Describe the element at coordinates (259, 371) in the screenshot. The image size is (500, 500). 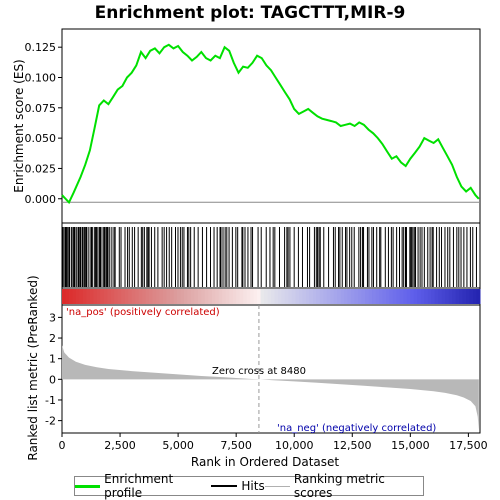
I see `zero-cross-annotation: Zero cross at 8480` at that location.